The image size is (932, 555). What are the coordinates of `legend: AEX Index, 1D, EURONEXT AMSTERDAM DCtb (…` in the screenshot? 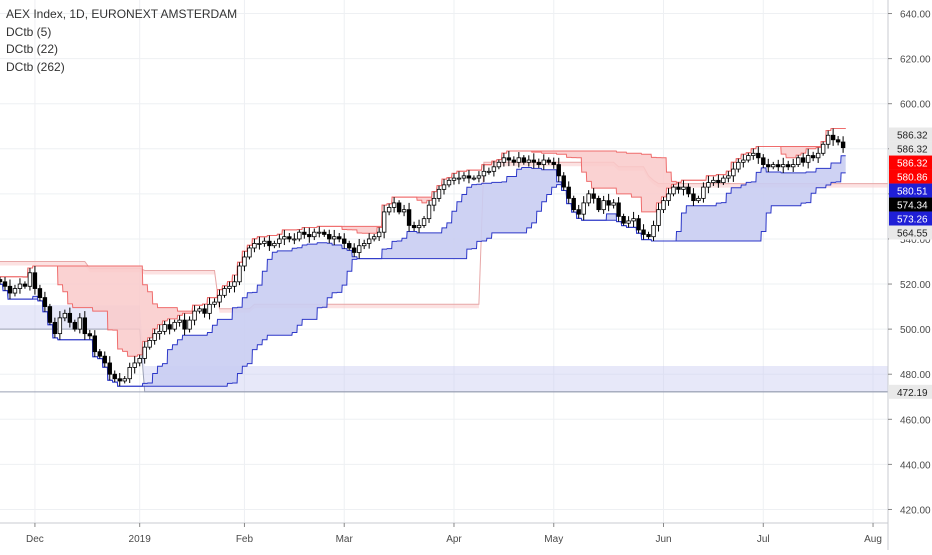 It's located at (121, 41).